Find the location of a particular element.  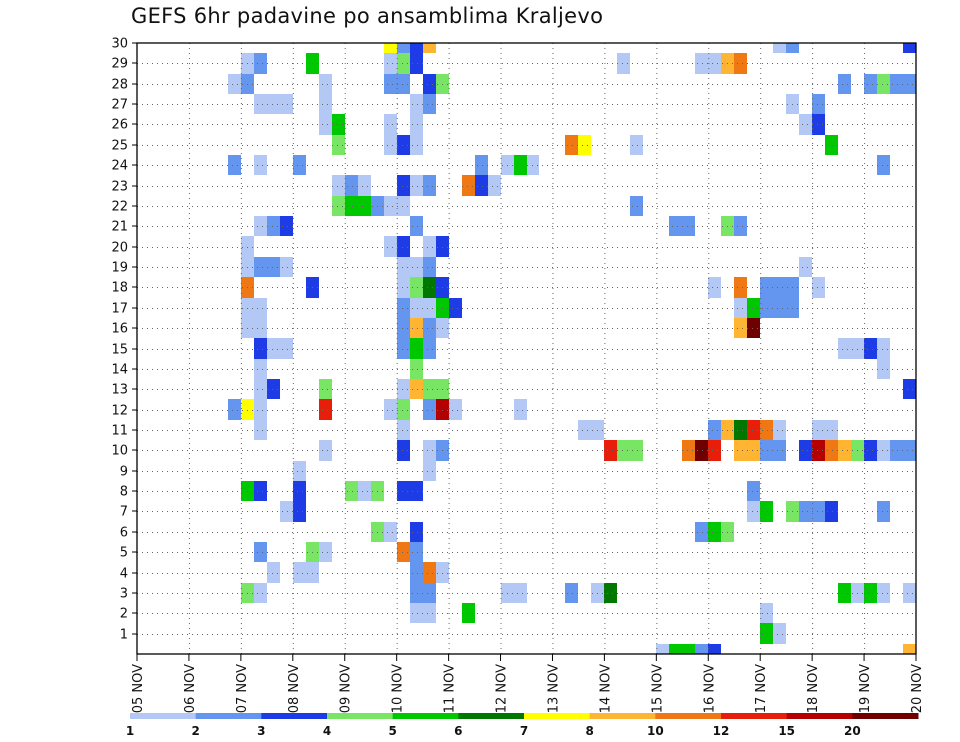

x-tick-label: 16 NOV is located at coordinates (709, 688).